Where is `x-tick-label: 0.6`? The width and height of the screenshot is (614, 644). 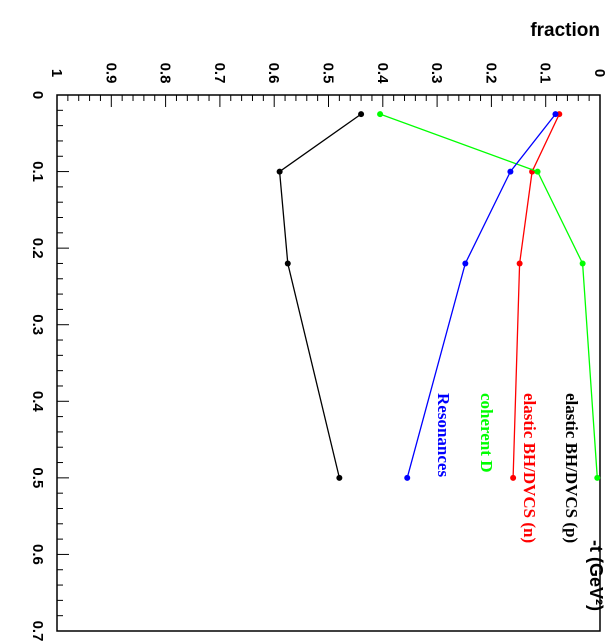 x-tick-label: 0.6 is located at coordinates (37, 554).